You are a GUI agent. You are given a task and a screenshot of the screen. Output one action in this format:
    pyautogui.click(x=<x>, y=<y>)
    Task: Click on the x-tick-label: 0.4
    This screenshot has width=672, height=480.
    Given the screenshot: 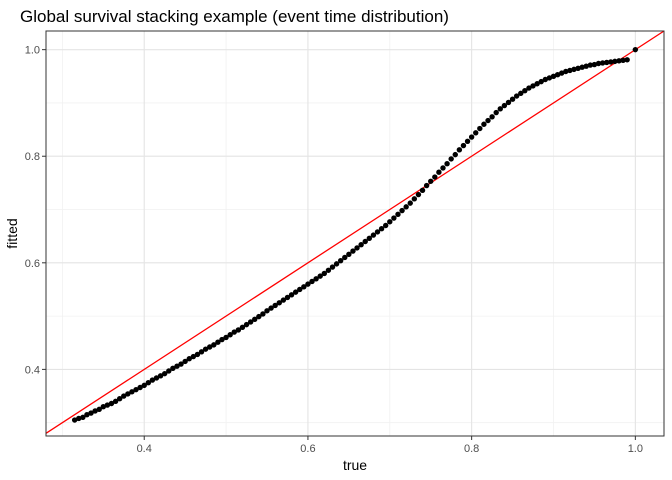 What is the action you would take?
    pyautogui.click(x=144, y=449)
    